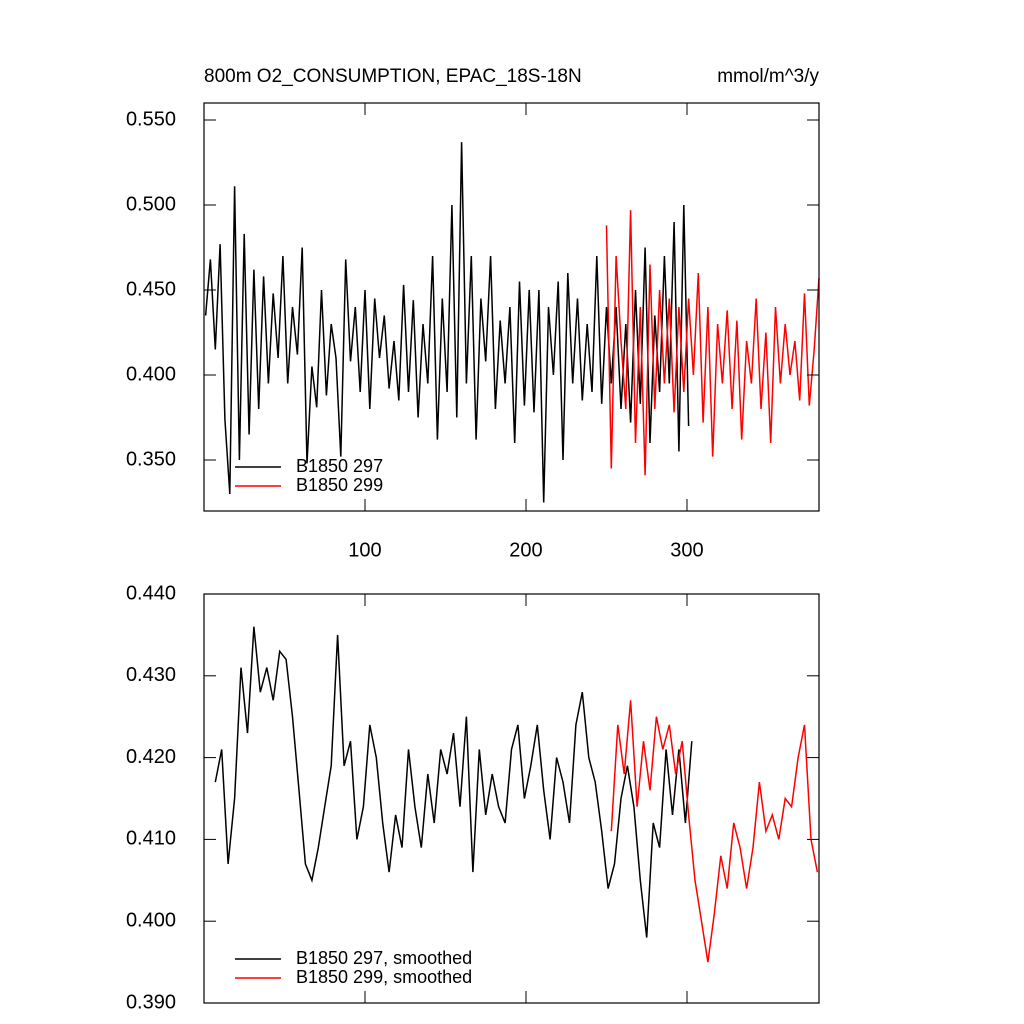 The width and height of the screenshot is (1024, 1024). What do you see at coordinates (151, 757) in the screenshot?
I see `y-tick-label: 0.420` at bounding box center [151, 757].